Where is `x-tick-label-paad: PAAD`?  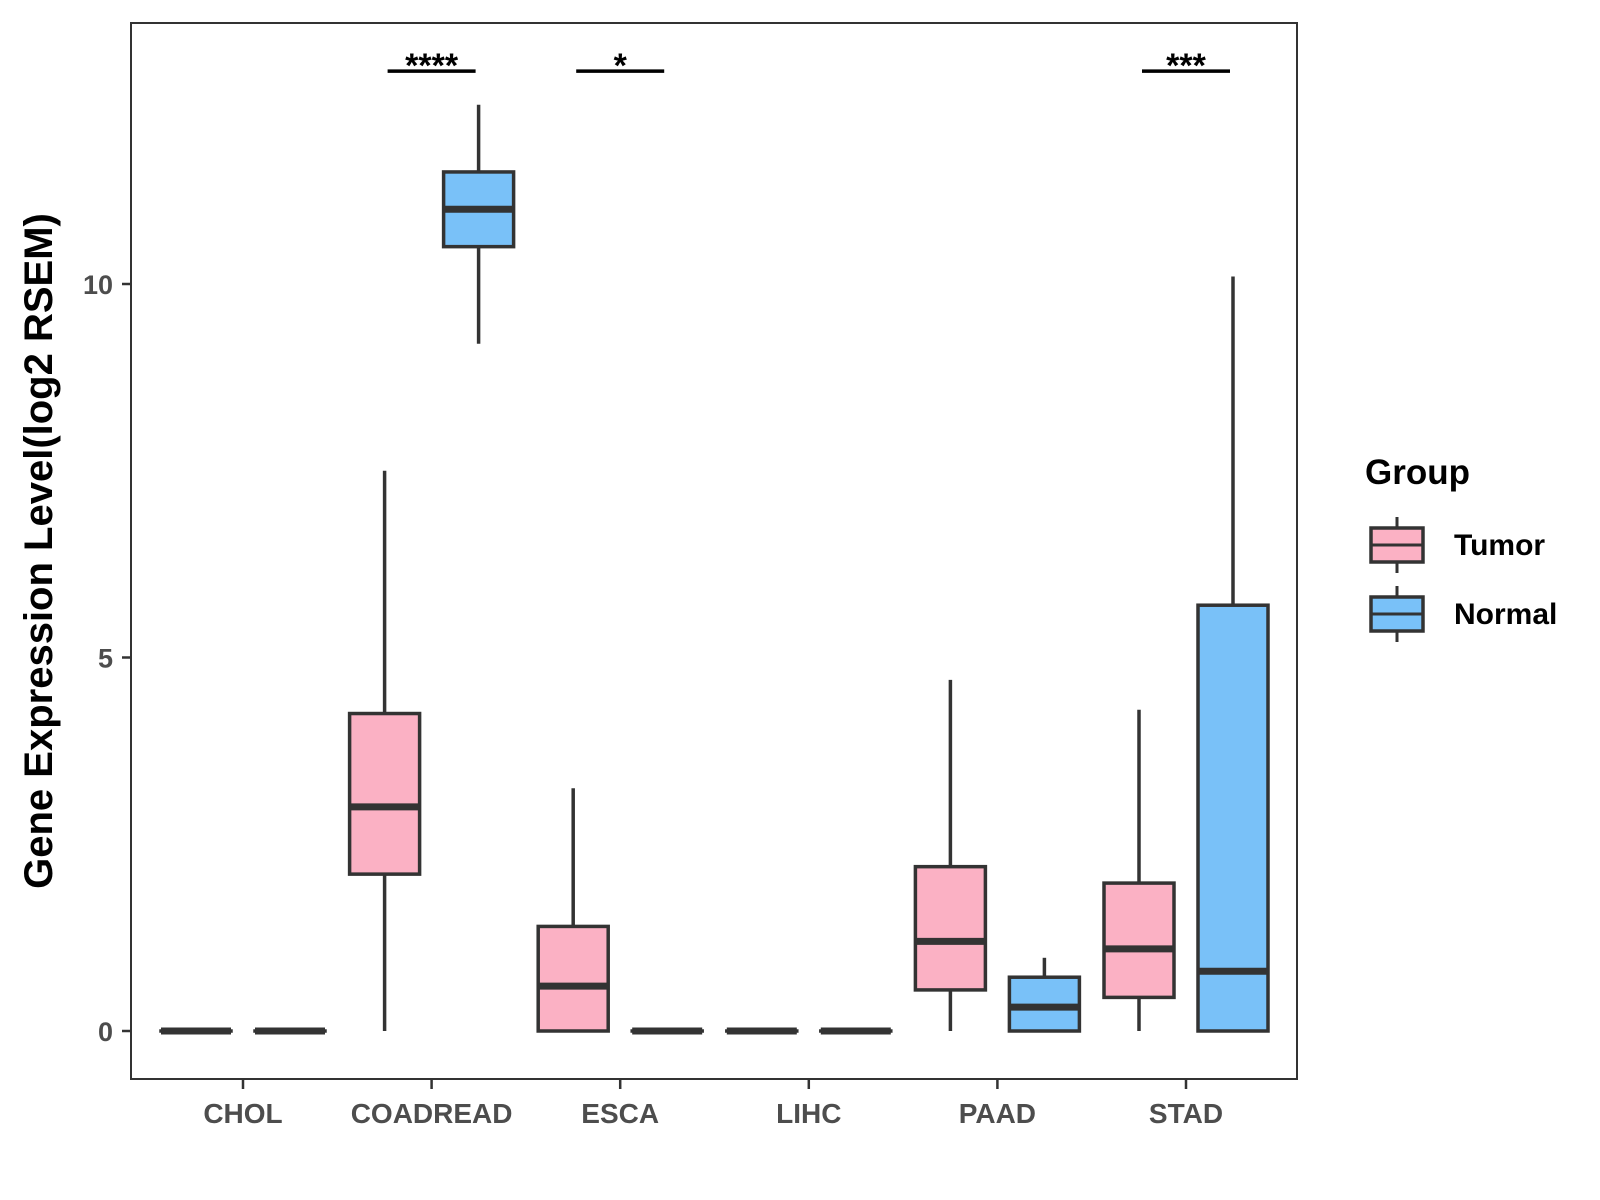 x-tick-label-paad: PAAD is located at coordinates (997, 1113).